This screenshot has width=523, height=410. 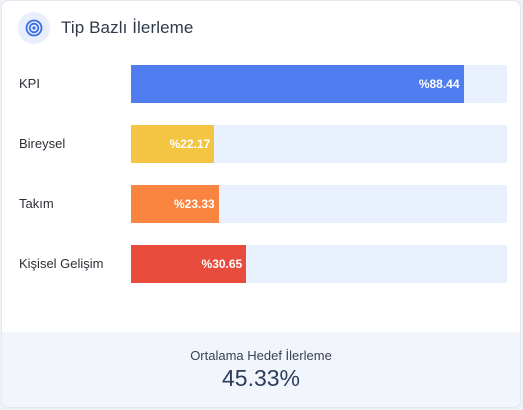 What do you see at coordinates (319, 204) in the screenshot?
I see `progress-track: %23.33` at bounding box center [319, 204].